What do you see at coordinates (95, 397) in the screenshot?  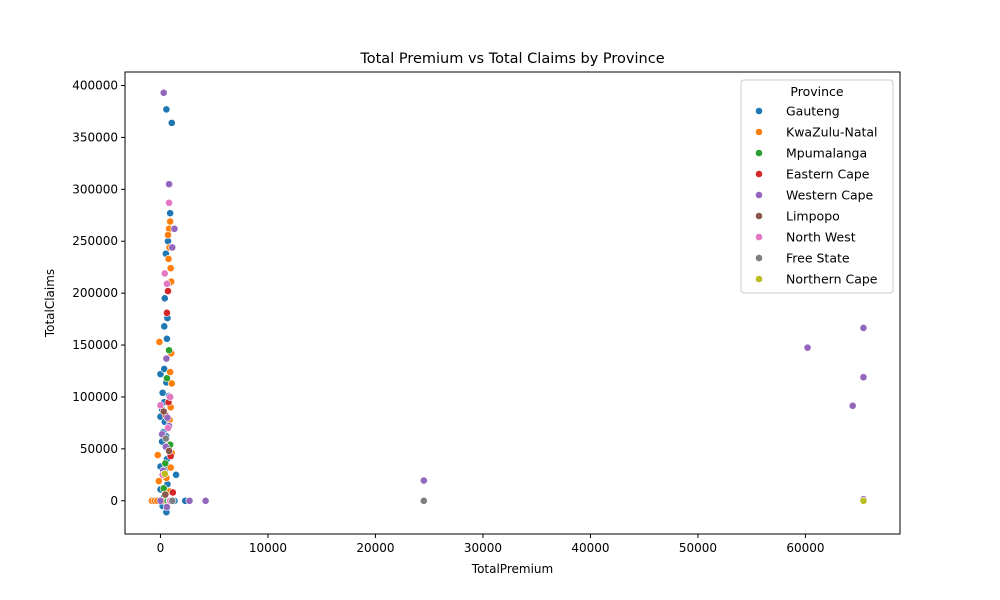 I see `y-tick-label: 100000` at bounding box center [95, 397].